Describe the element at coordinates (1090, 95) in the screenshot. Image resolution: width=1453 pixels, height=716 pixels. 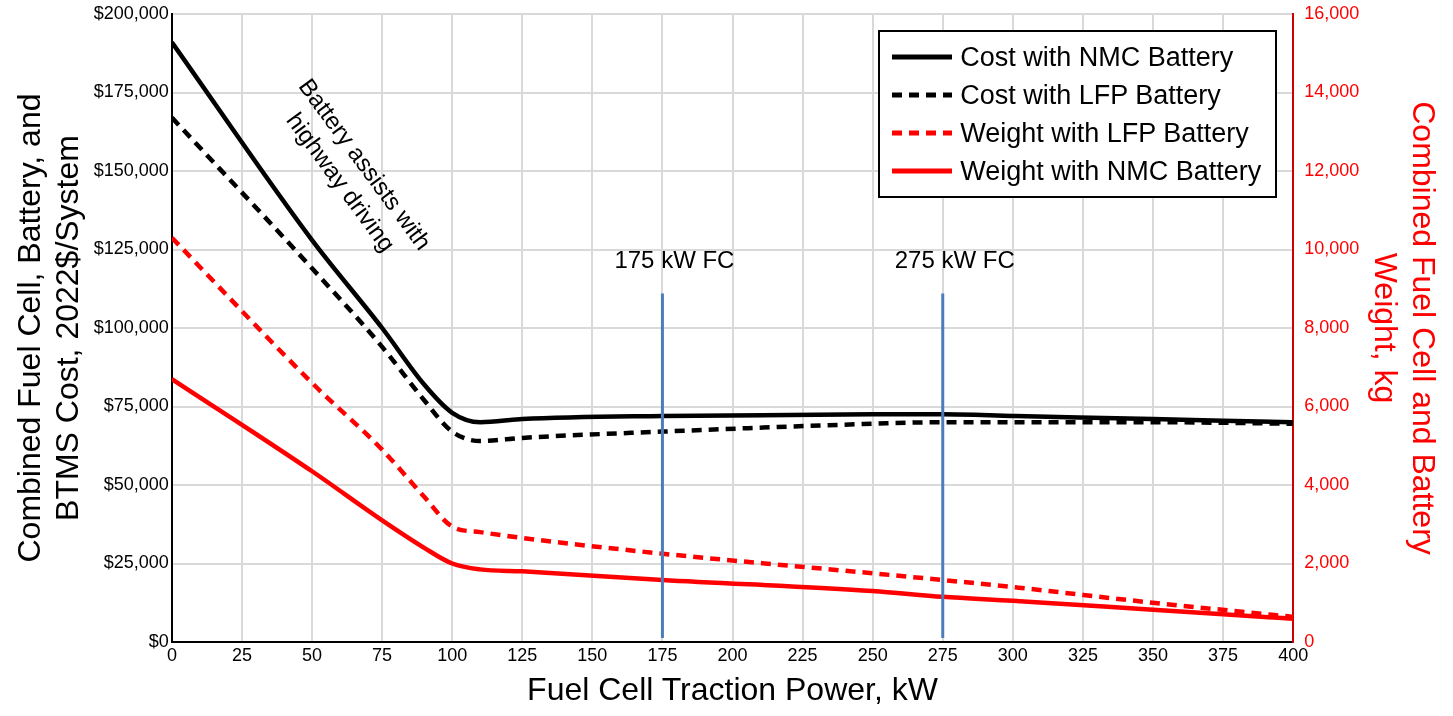
I see `legend-label: Cost with LFP Battery` at that location.